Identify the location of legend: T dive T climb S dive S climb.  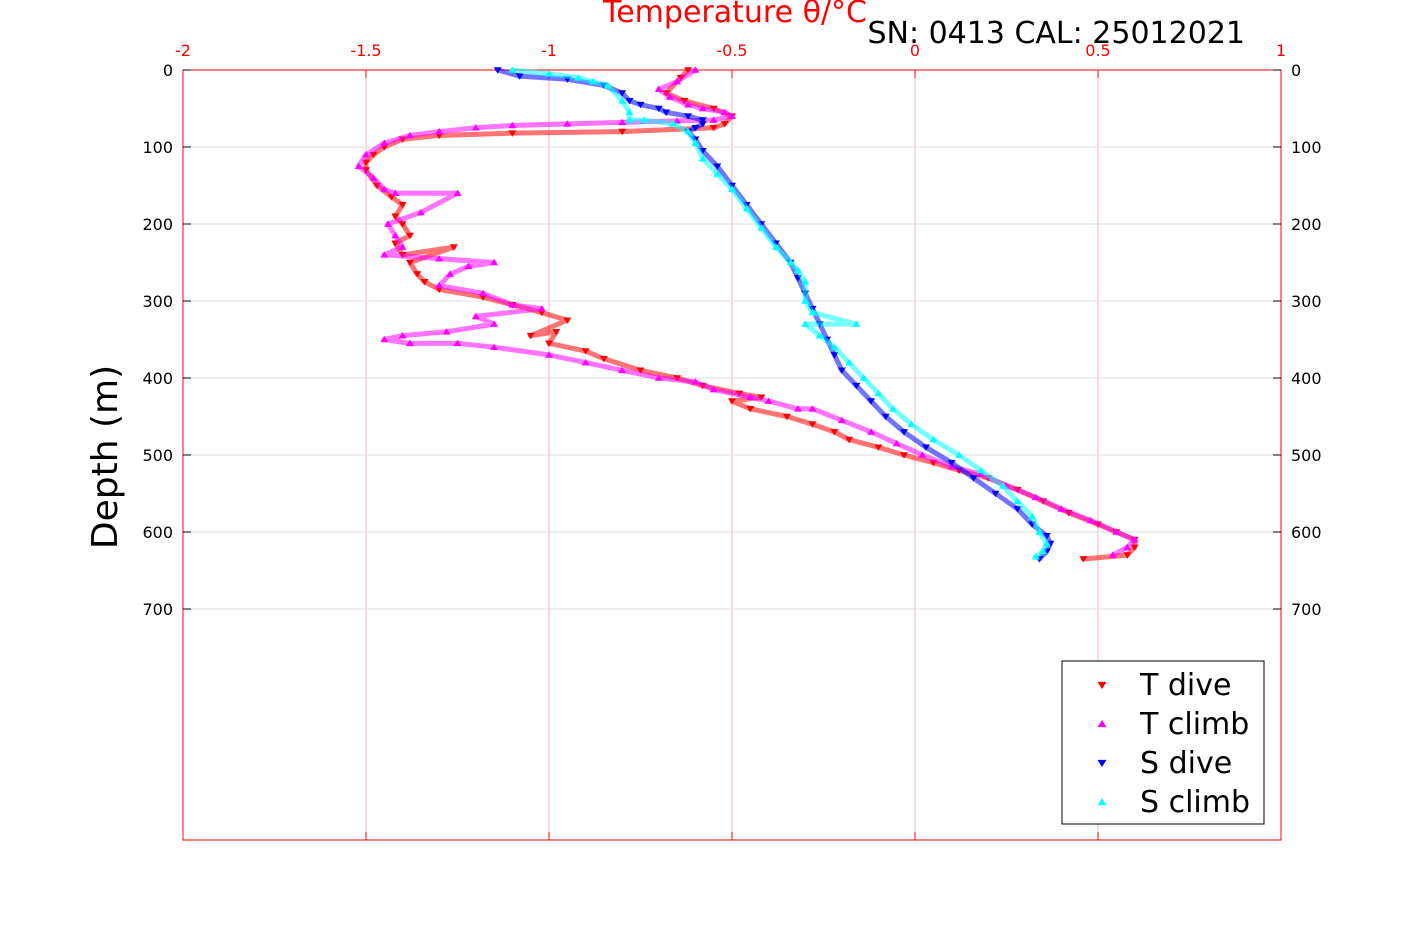
(1163, 742).